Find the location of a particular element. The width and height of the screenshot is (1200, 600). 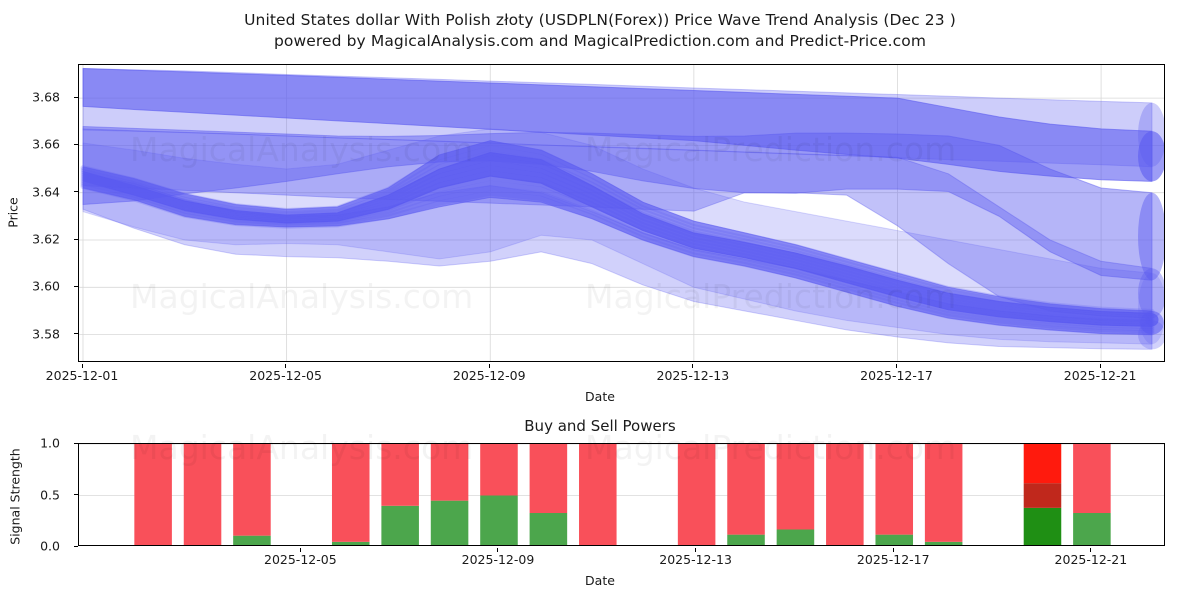

signal-y-tick-label: 0.0 is located at coordinates (50, 546).